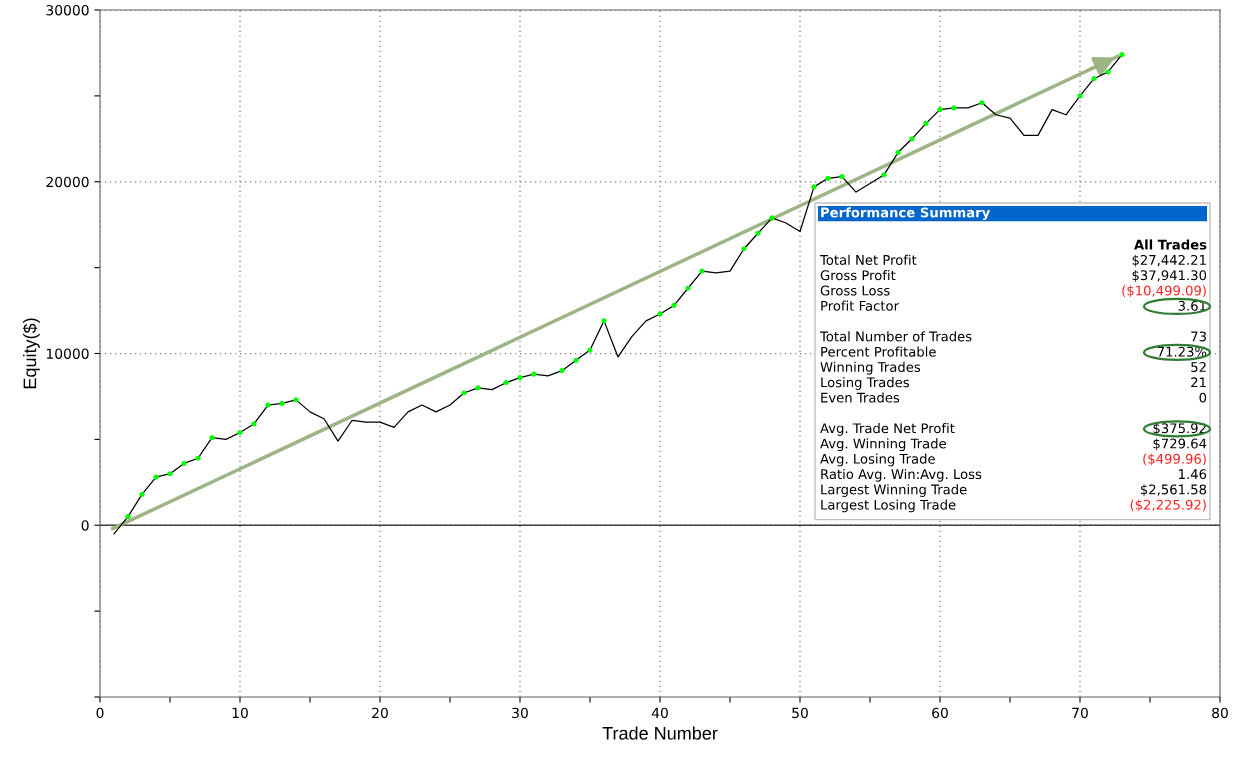  I want to click on annotation: ($499.96), so click(1174, 459).